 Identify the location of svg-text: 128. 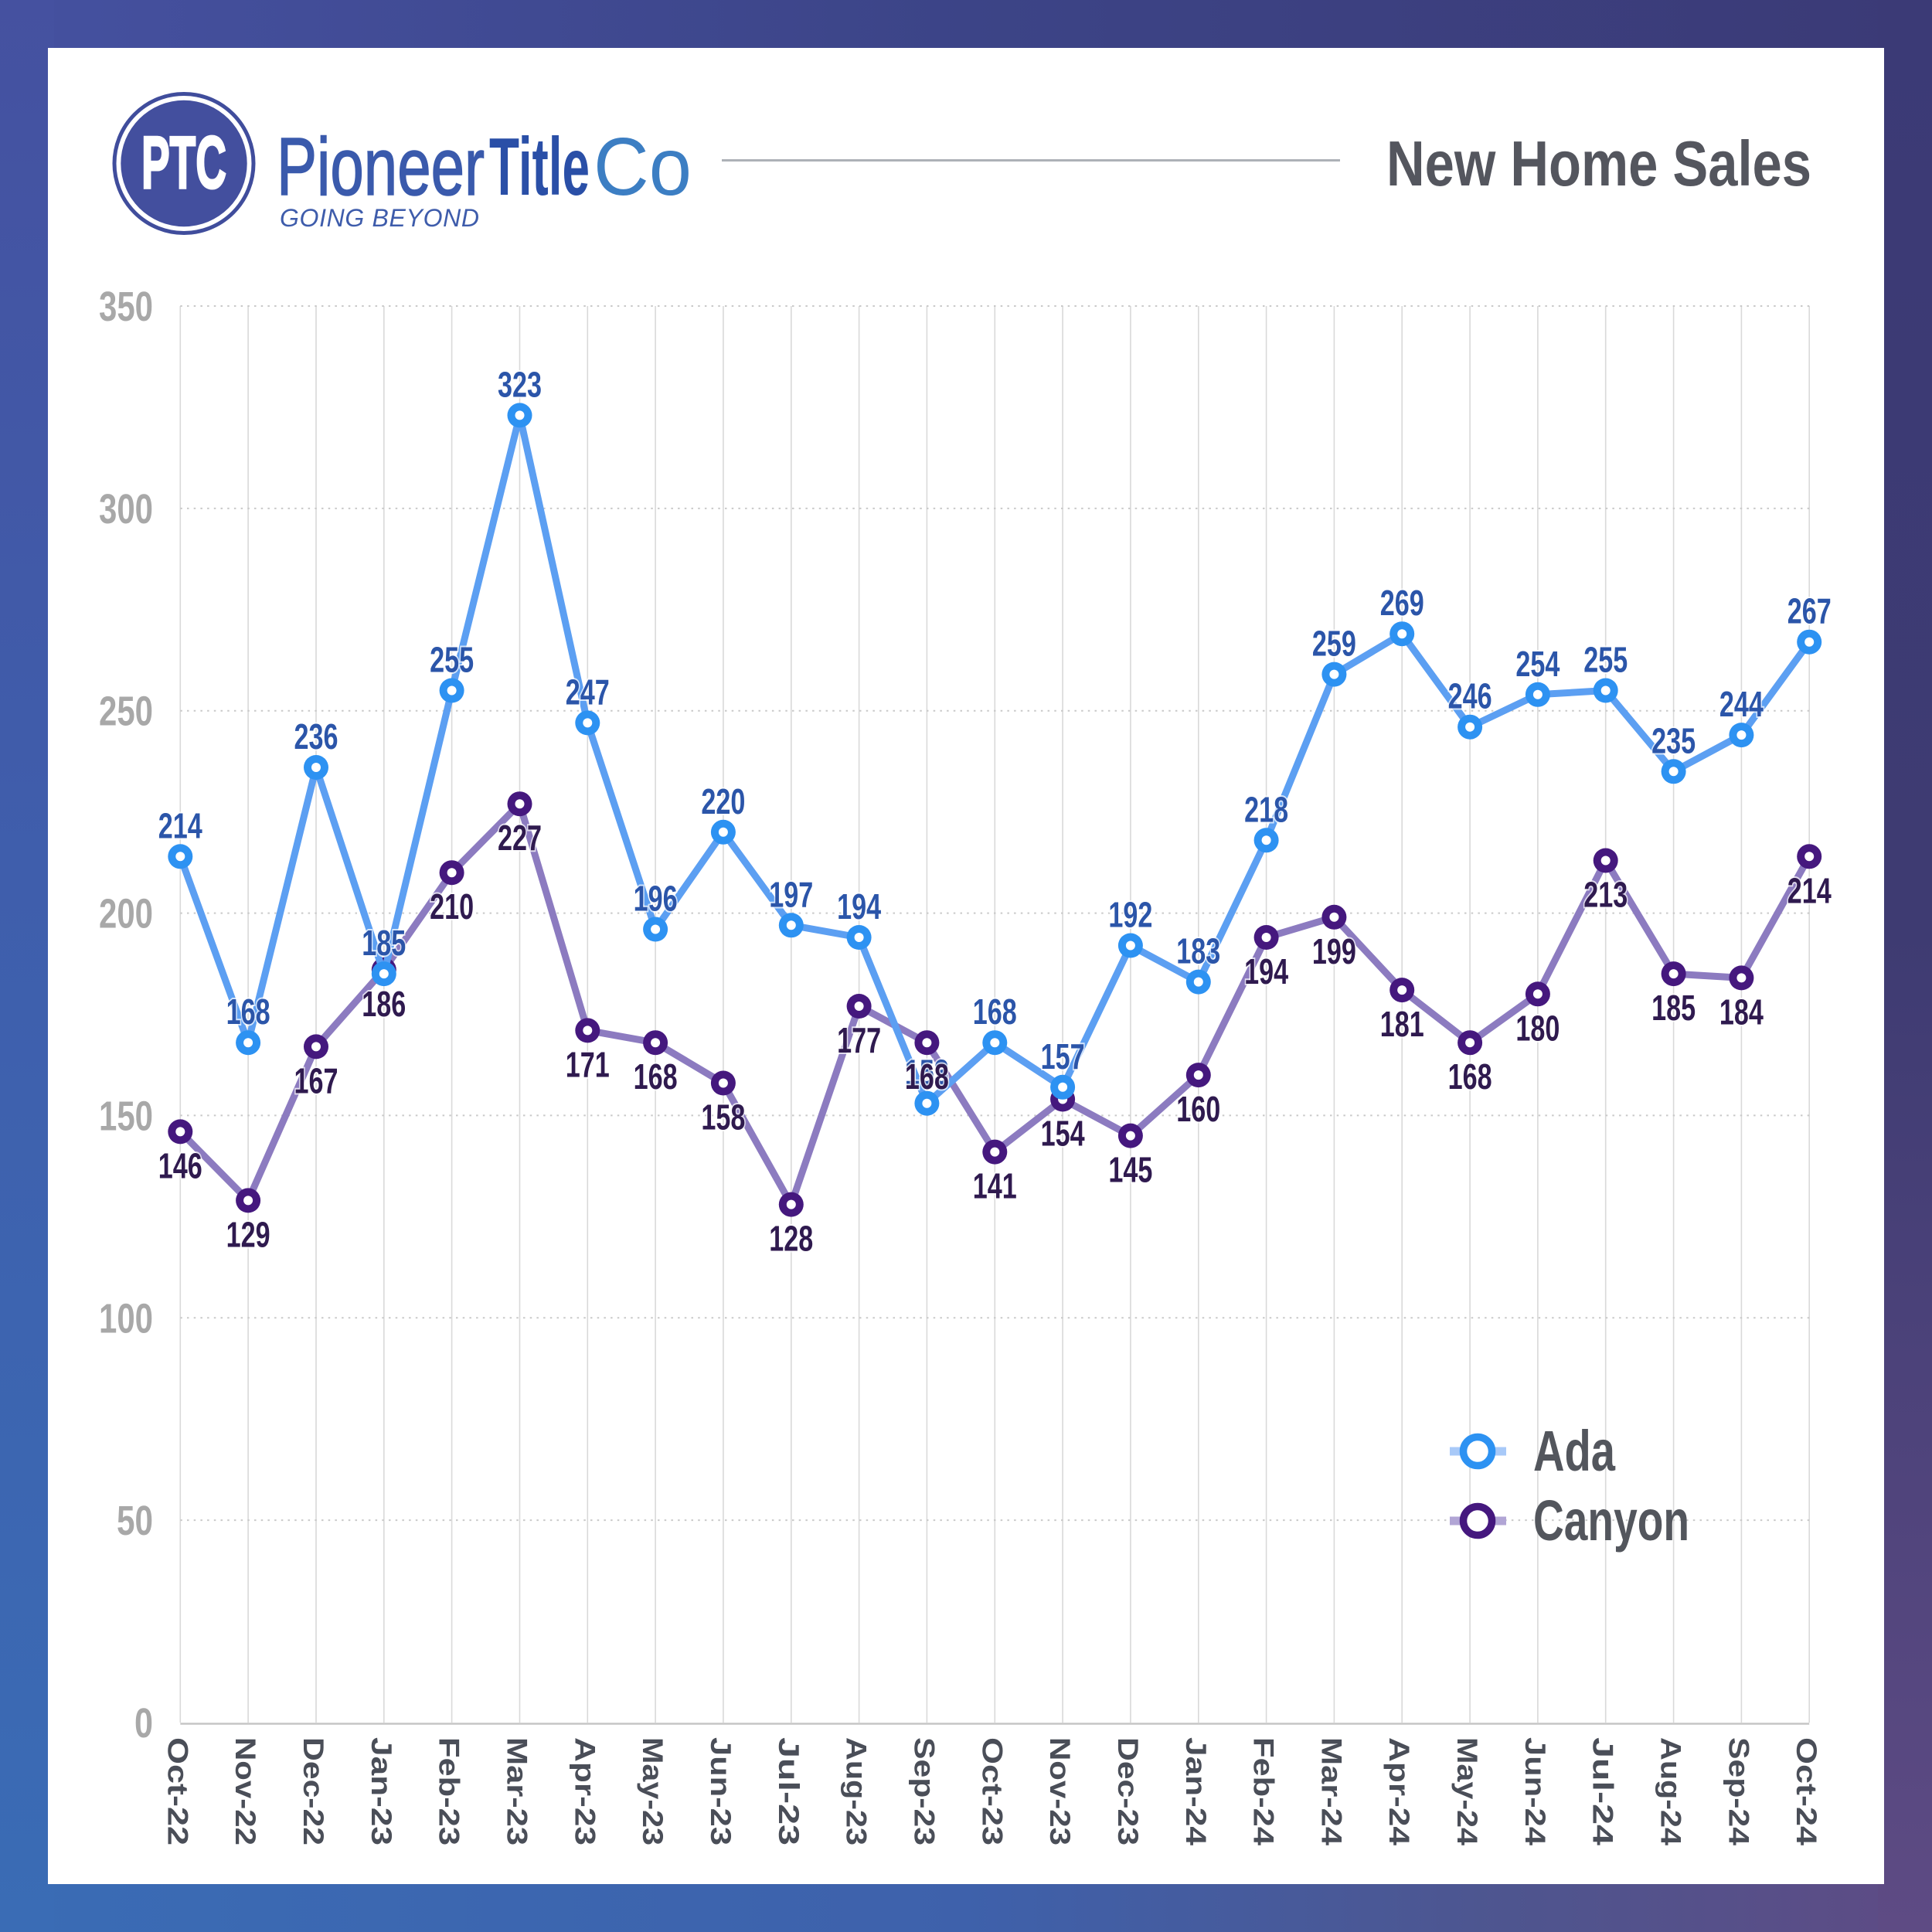
(791, 1239).